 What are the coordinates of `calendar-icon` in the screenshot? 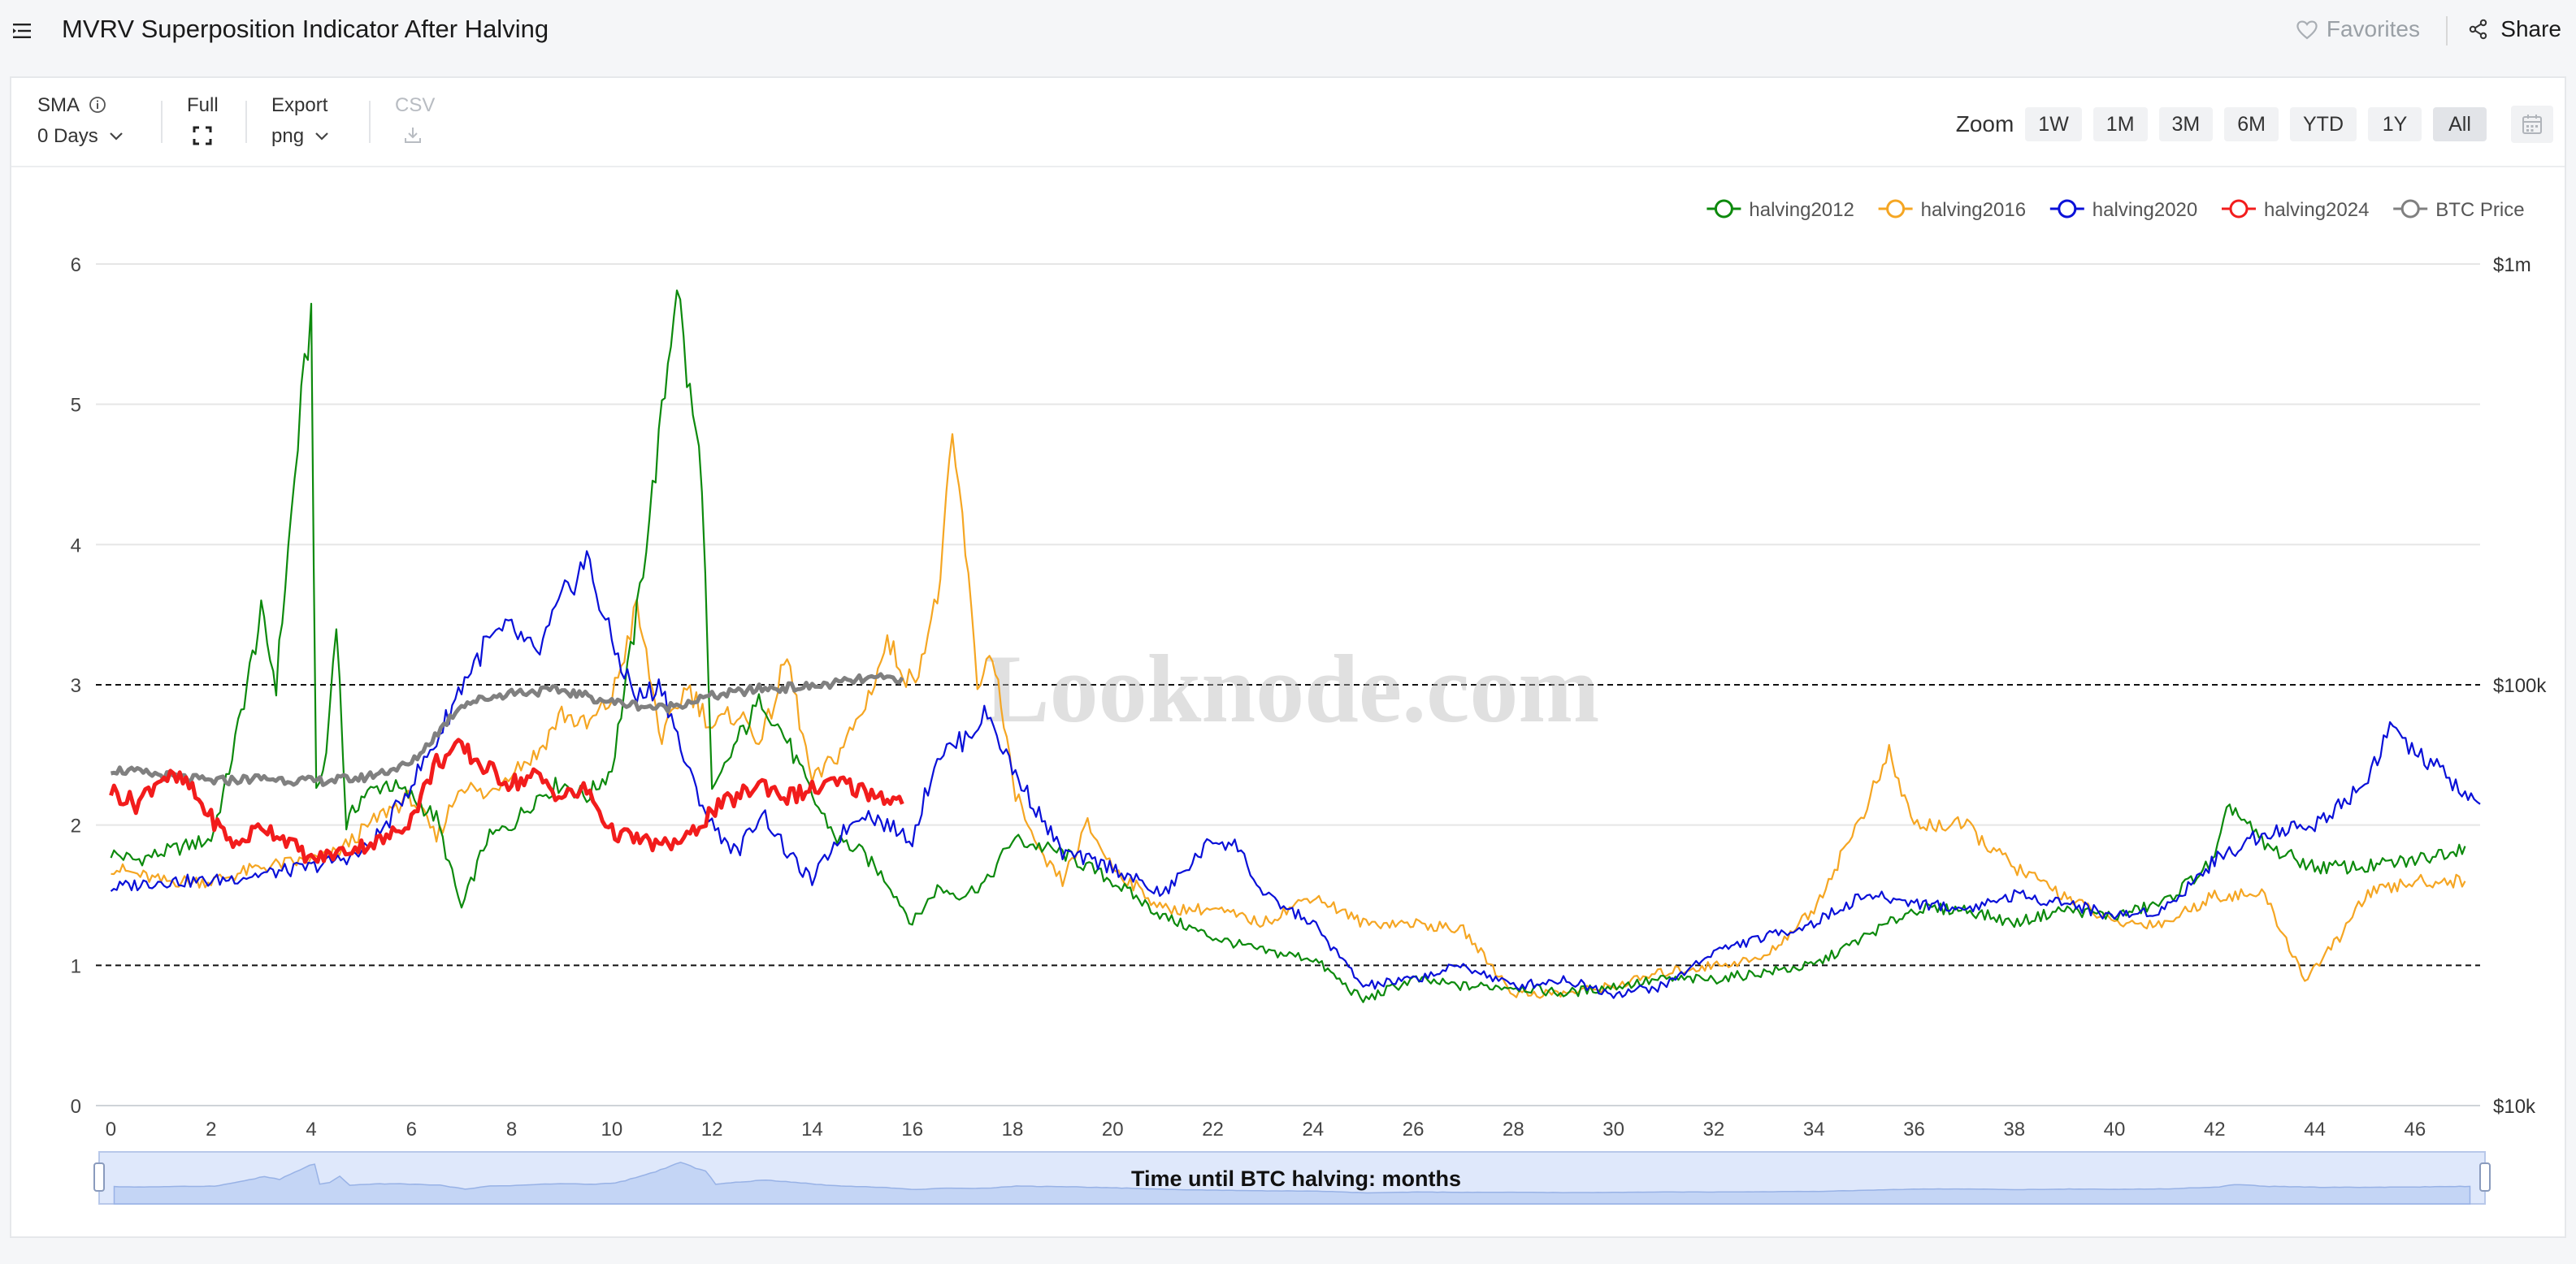 It's located at (2532, 124).